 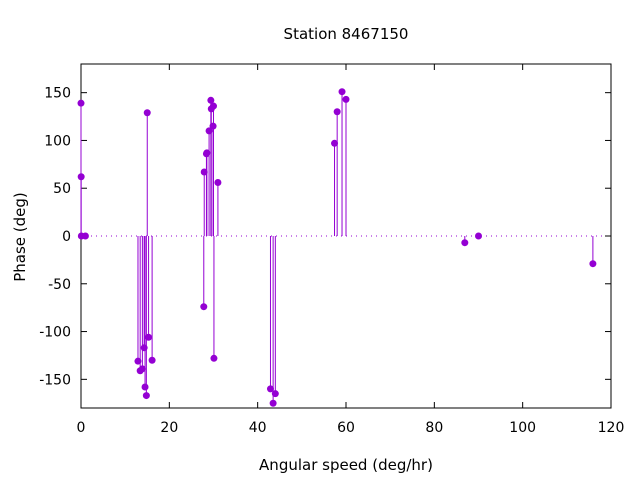 What do you see at coordinates (20, 237) in the screenshot?
I see `y-axis-label: Phase (deg)` at bounding box center [20, 237].